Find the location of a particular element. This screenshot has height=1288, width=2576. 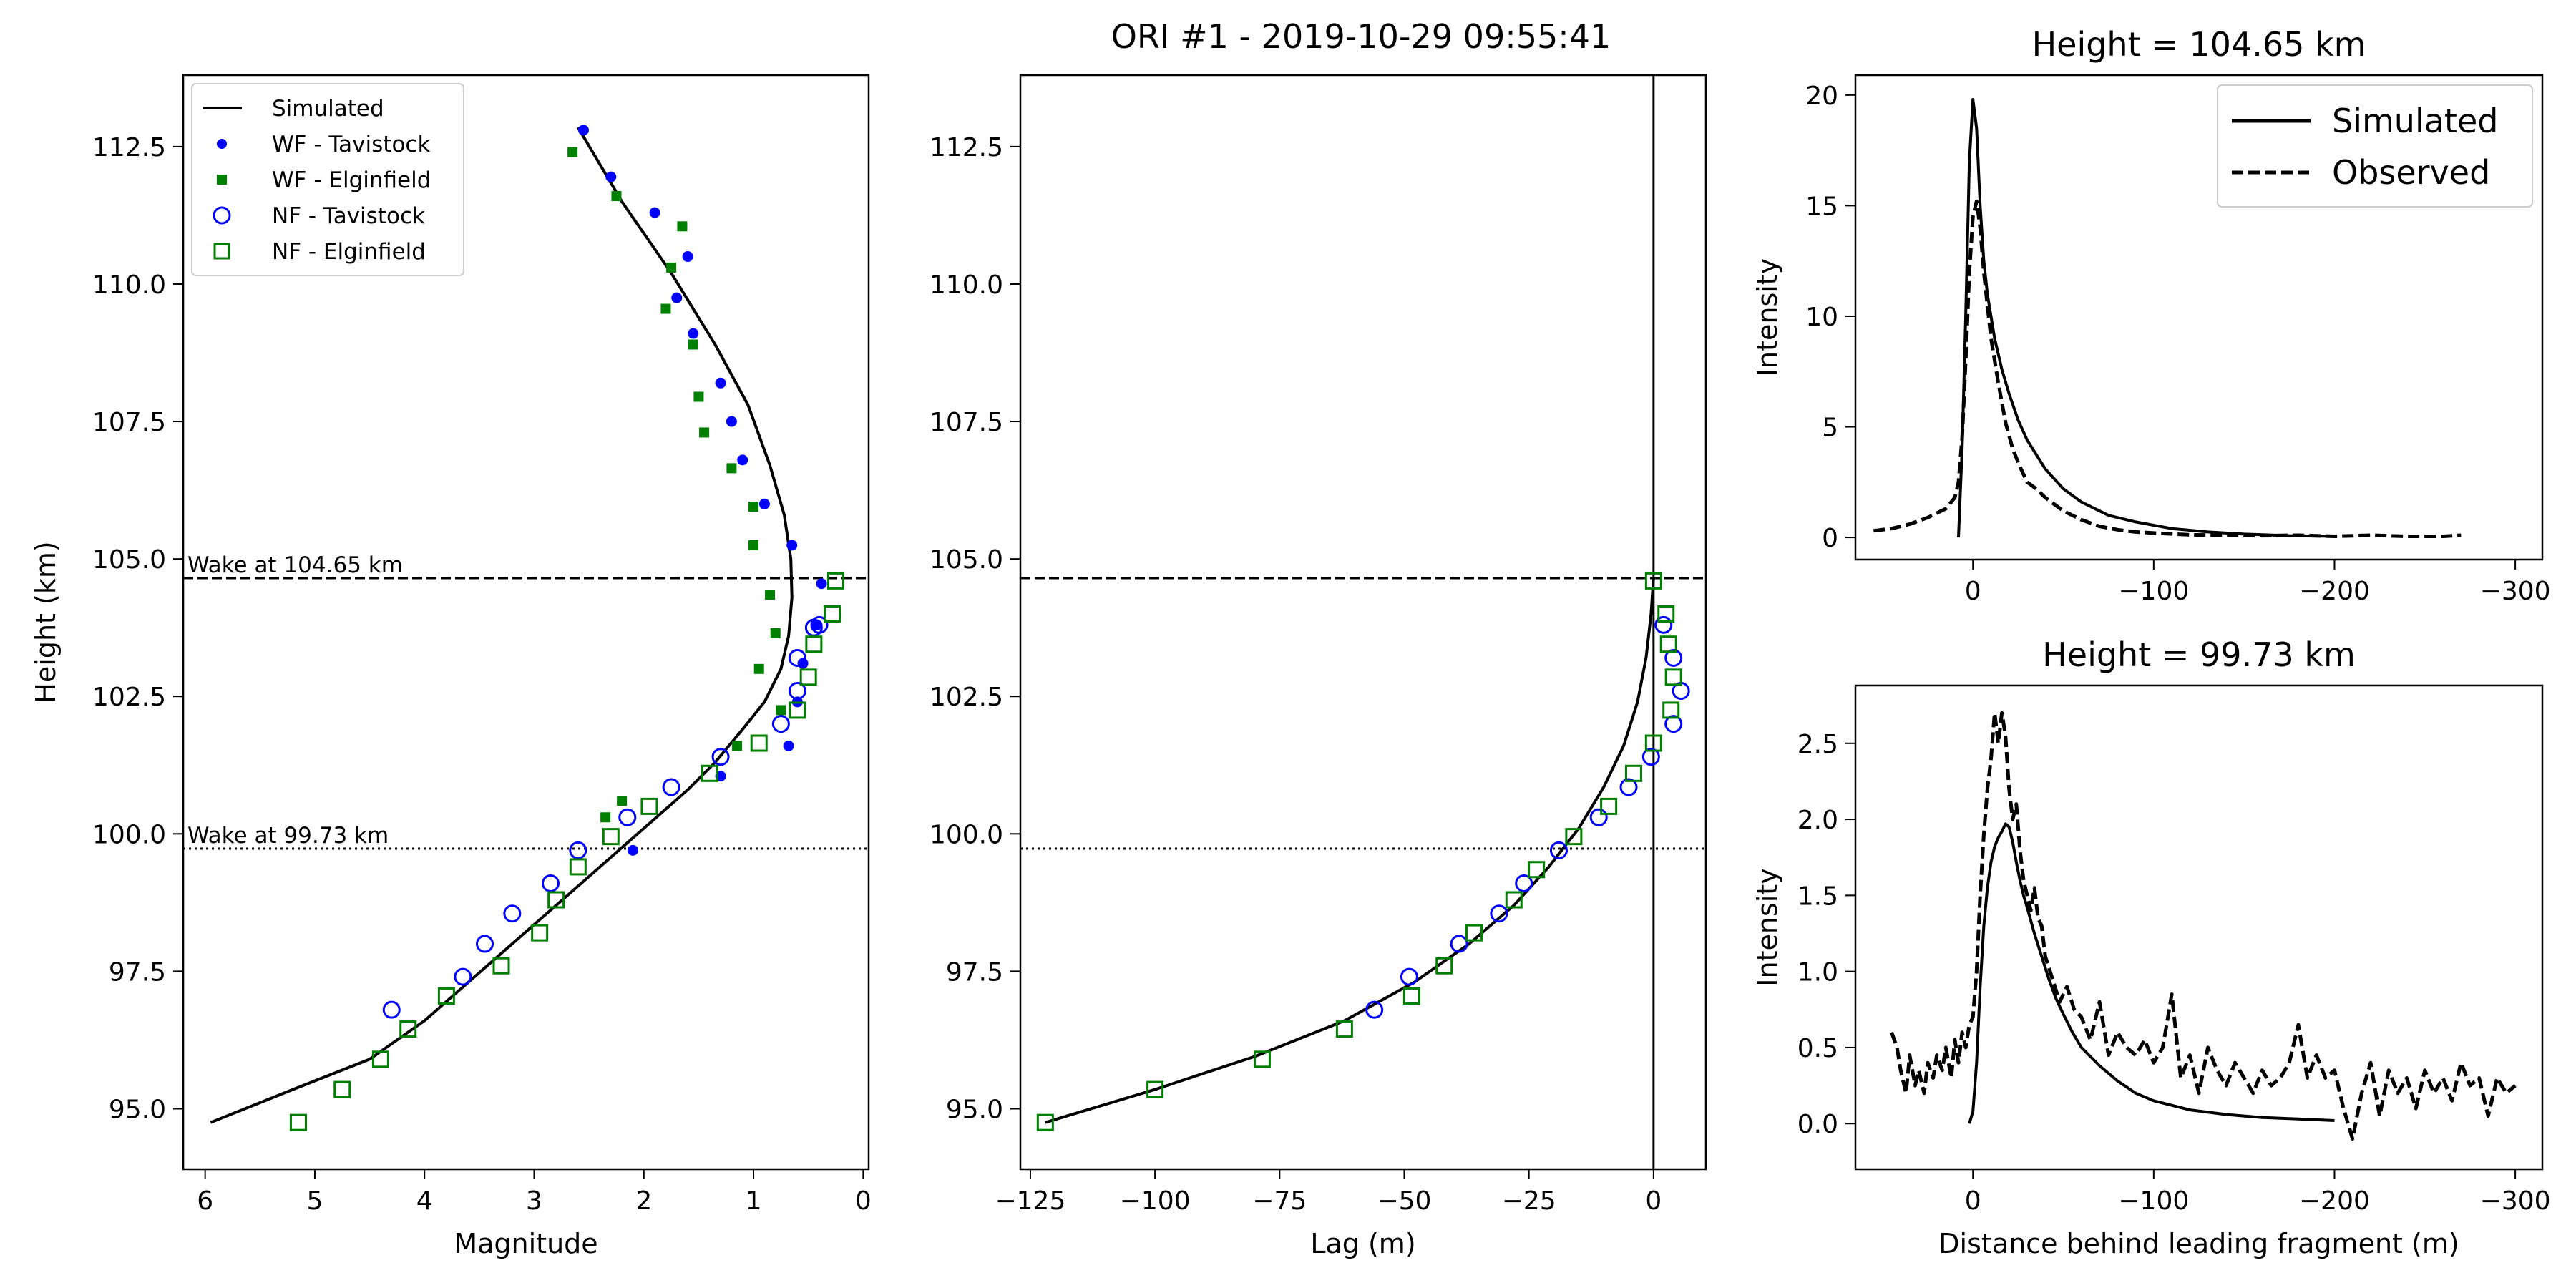

x-tick-label: 3 is located at coordinates (534, 1201).